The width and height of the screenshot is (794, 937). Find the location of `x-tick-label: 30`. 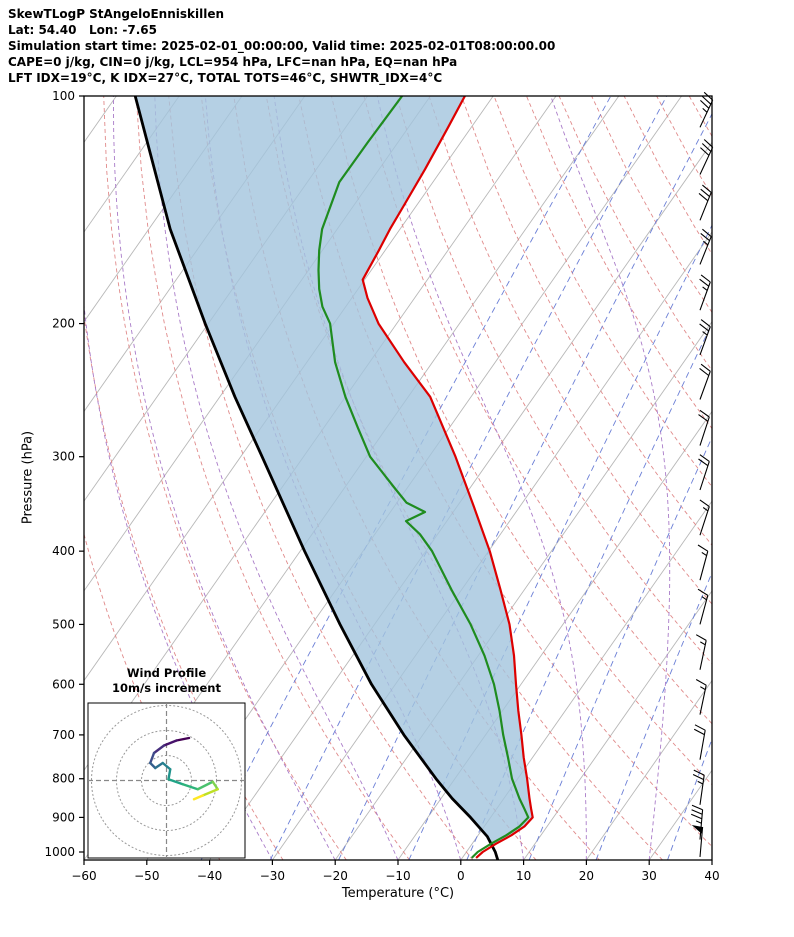

x-tick-label: 30 is located at coordinates (649, 876).